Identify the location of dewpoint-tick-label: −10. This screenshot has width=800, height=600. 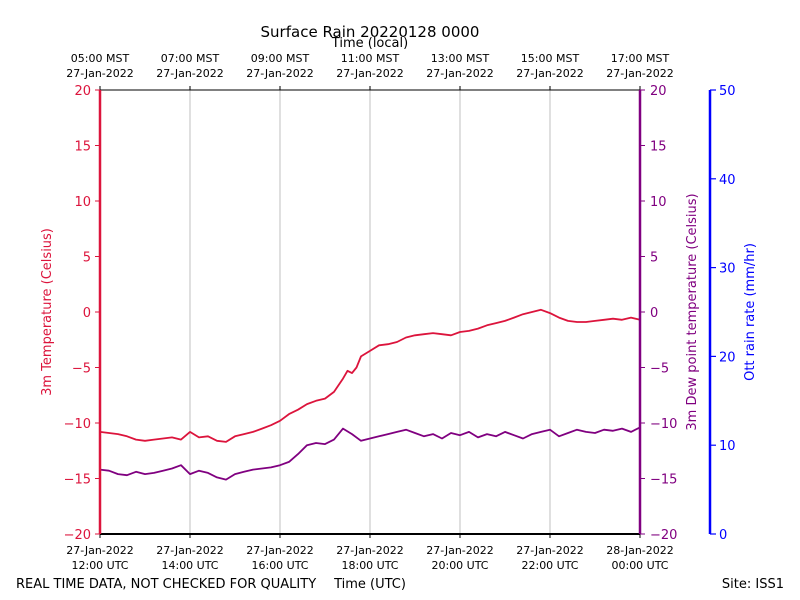
(663, 424).